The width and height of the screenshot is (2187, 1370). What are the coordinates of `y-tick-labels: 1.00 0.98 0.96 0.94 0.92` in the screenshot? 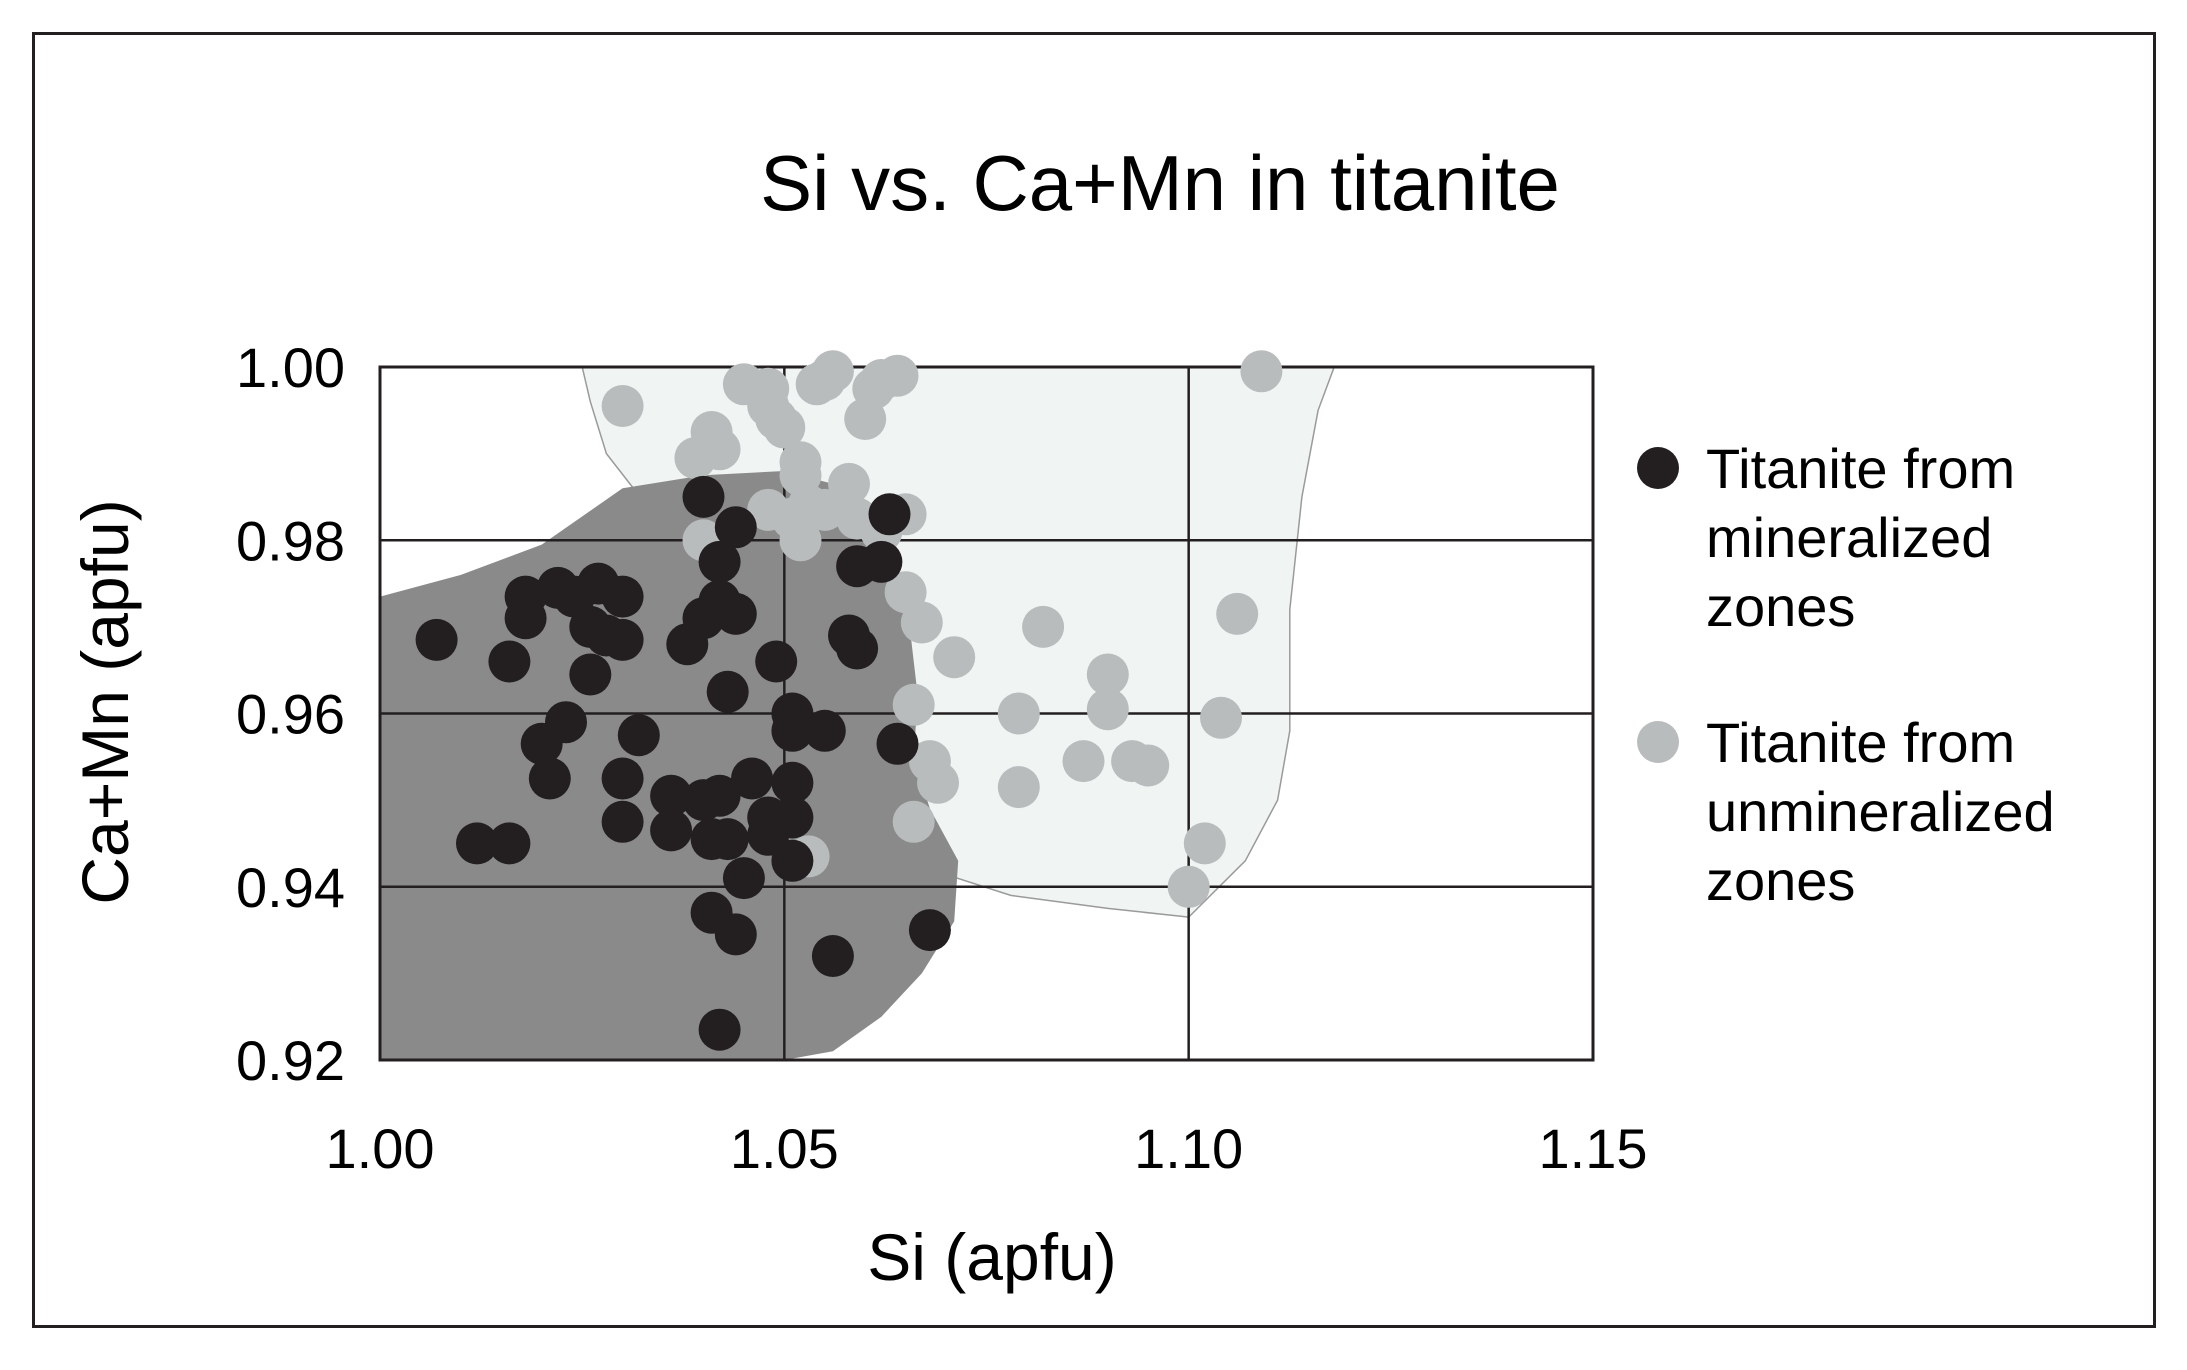 It's located at (290, 714).